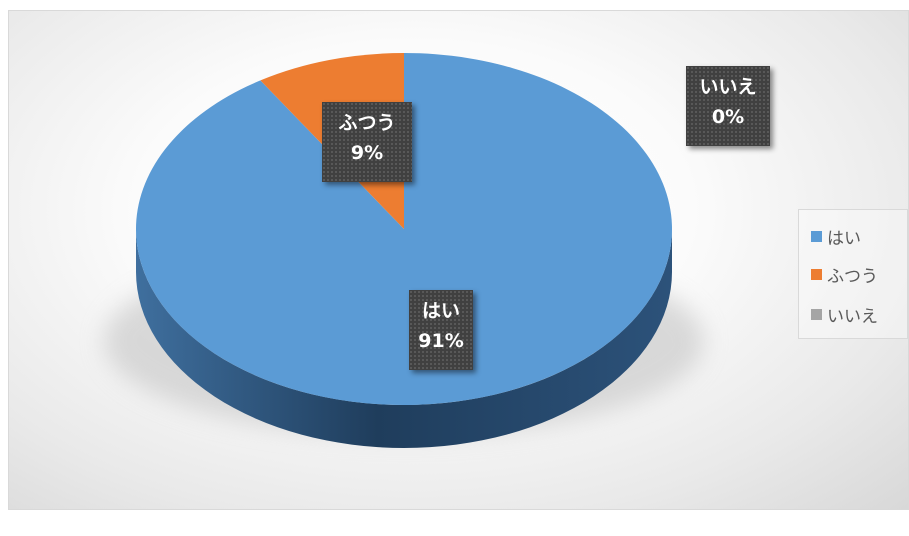  I want to click on legend-swatch-iie, so click(816, 314).